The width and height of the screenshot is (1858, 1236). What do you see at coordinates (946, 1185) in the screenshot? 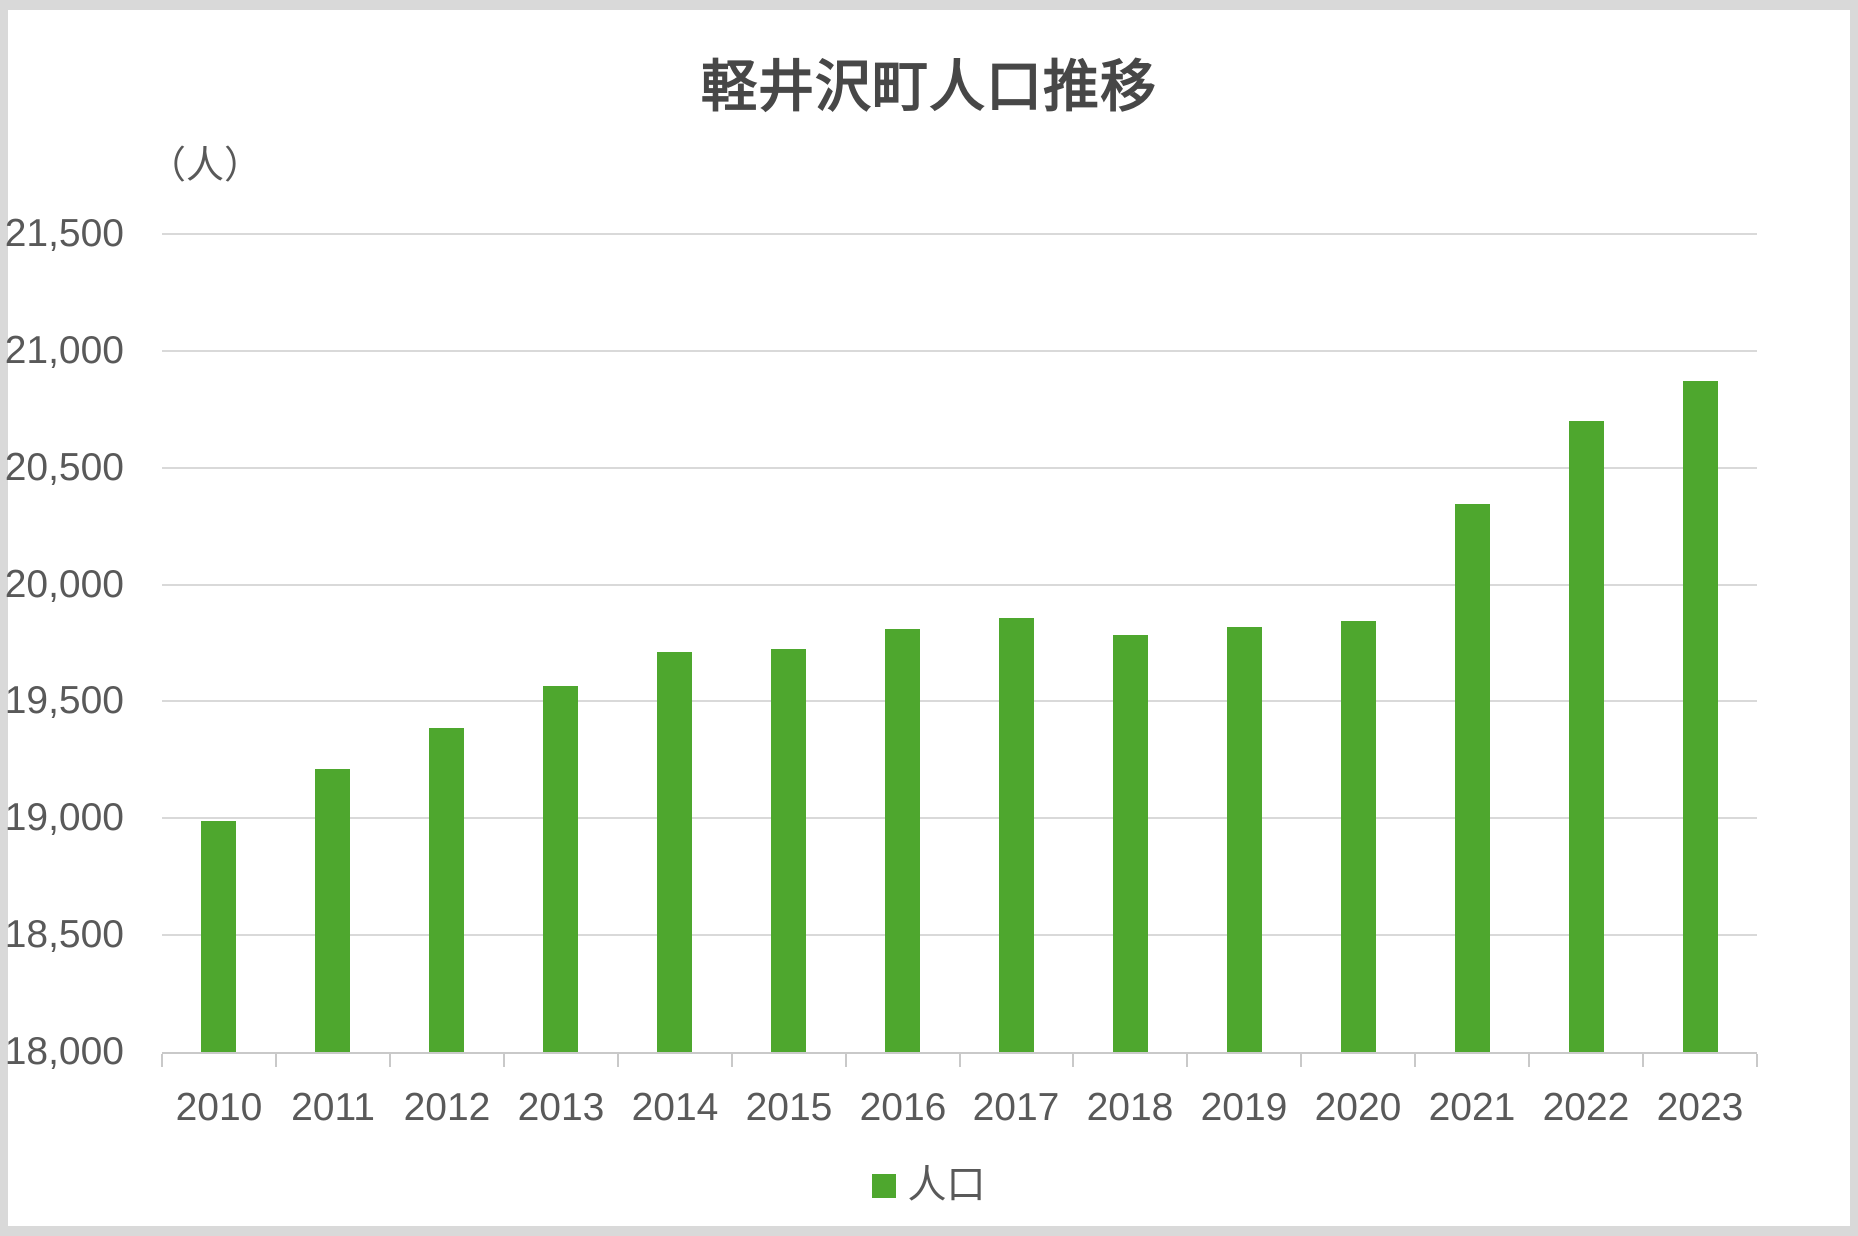
I see `legend-label: 人口` at bounding box center [946, 1185].